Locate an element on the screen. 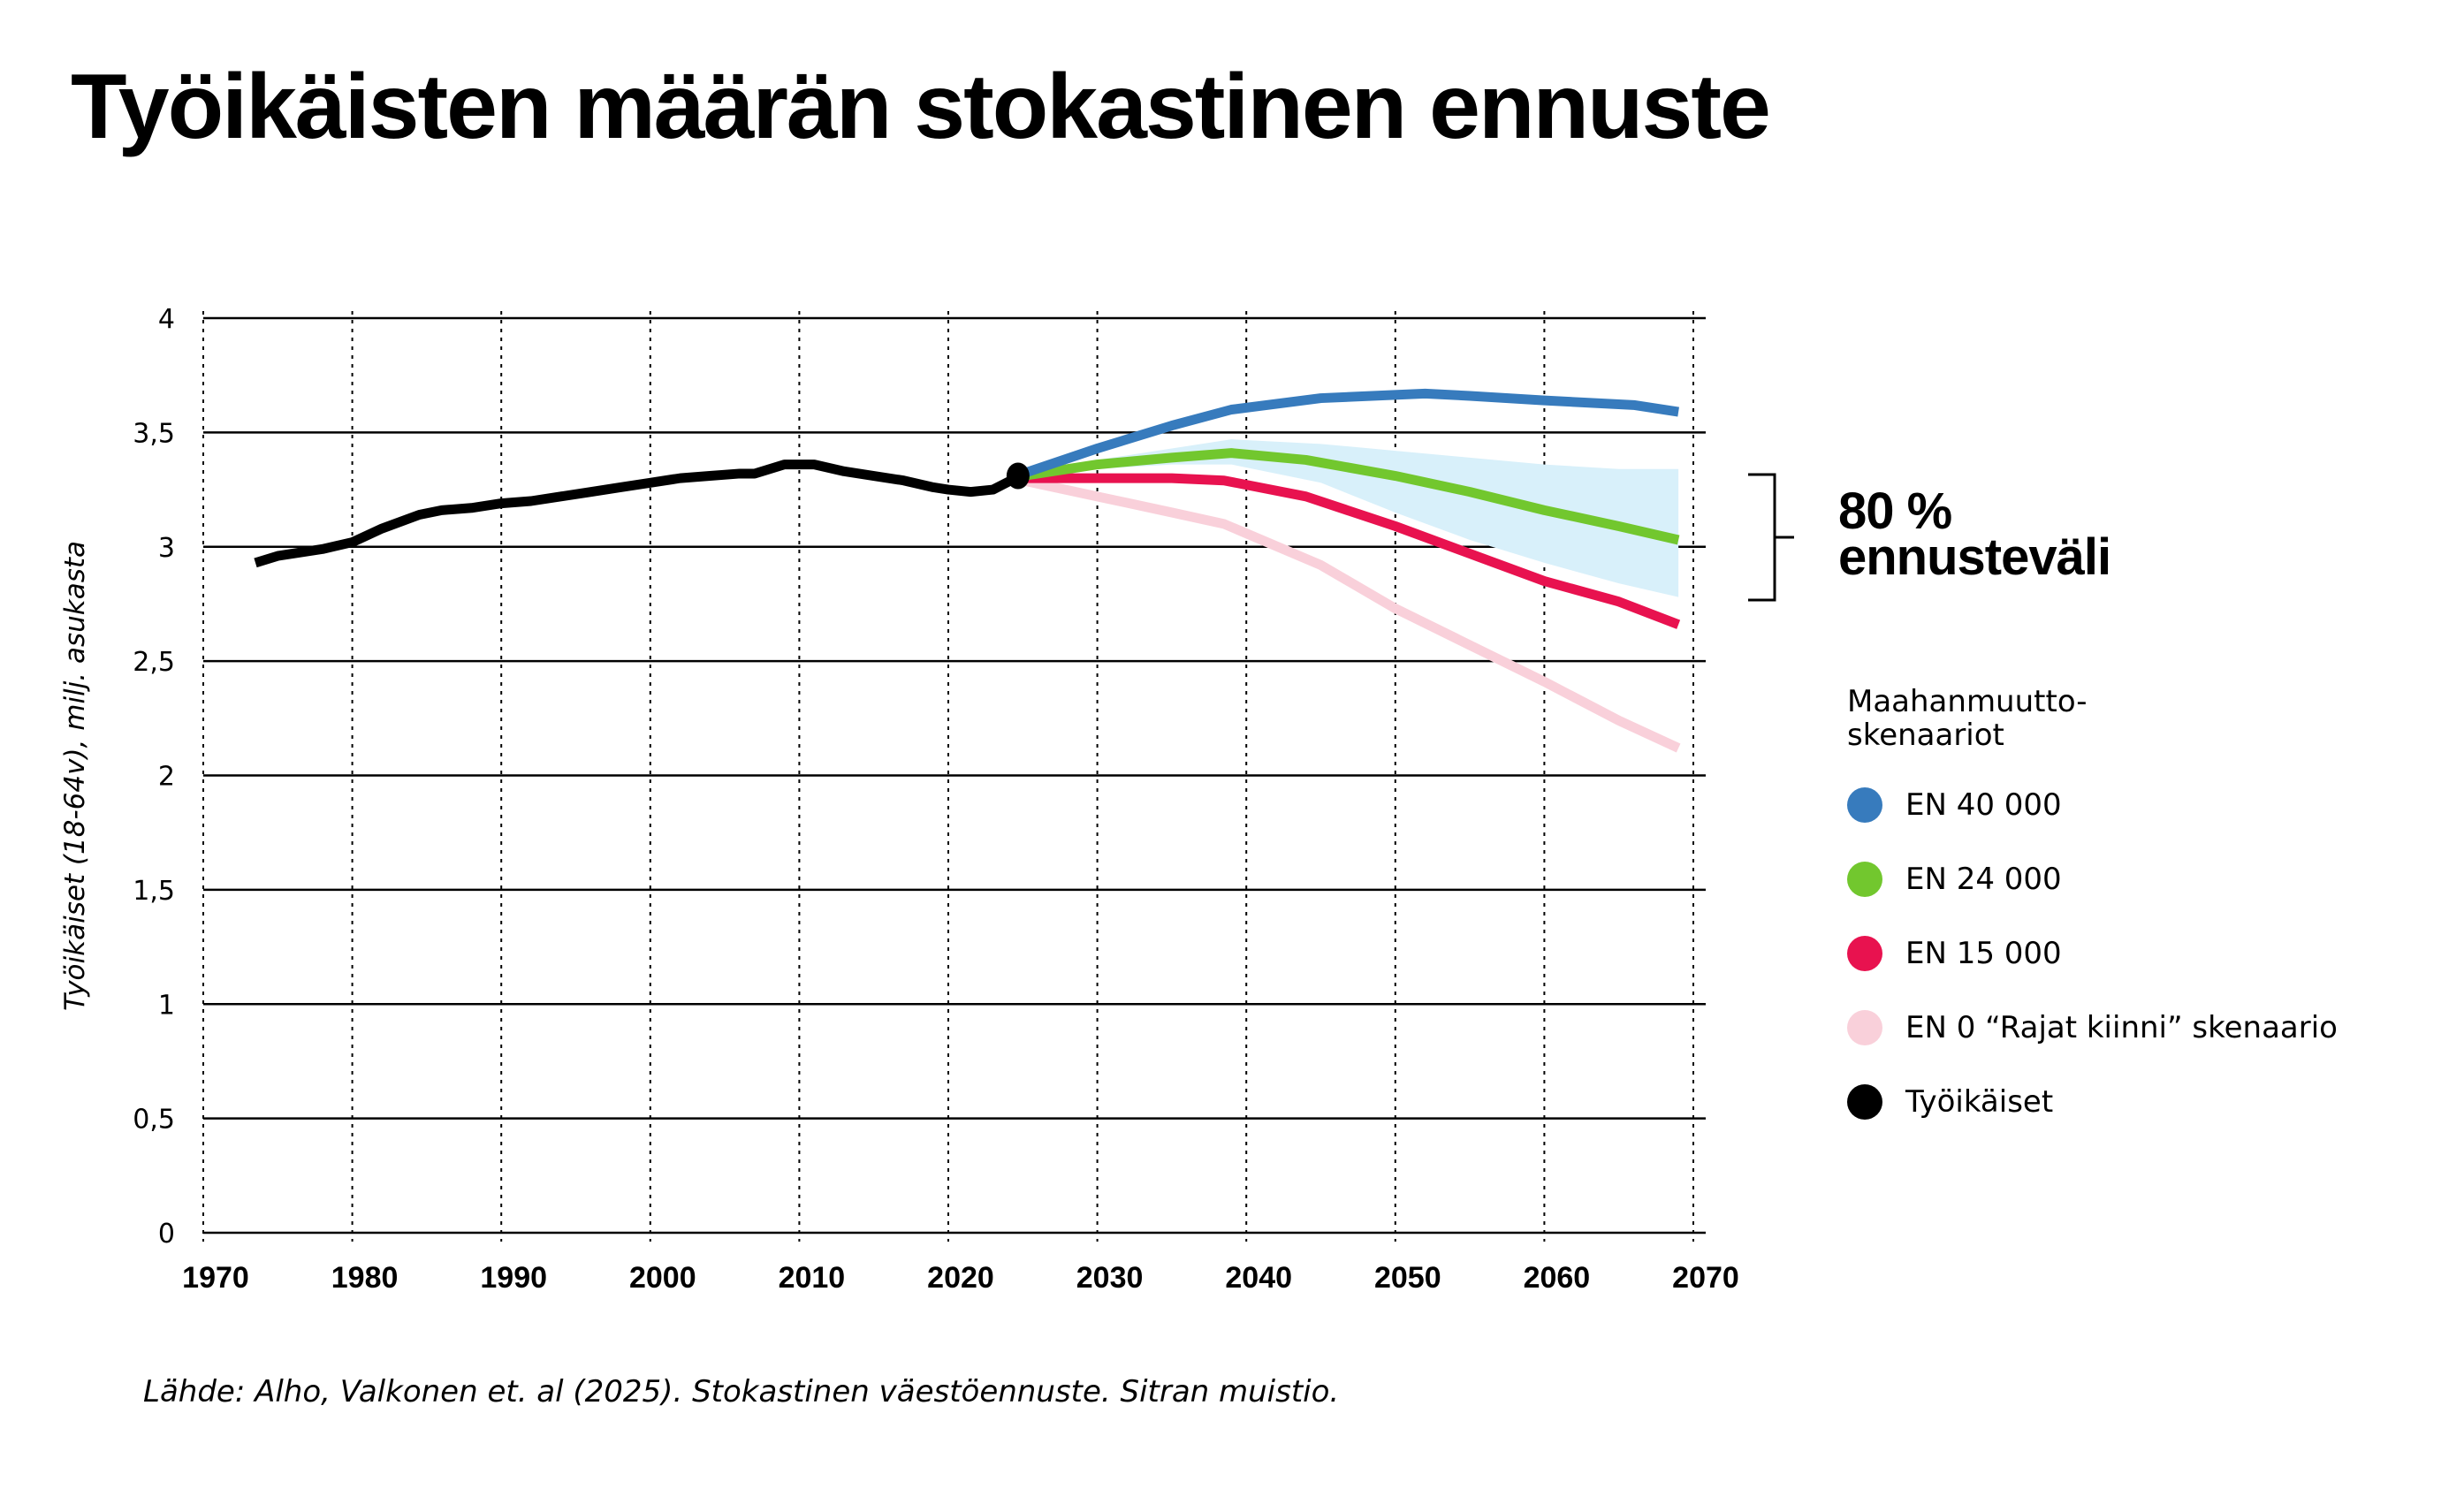 This screenshot has height=1512, width=2464. band-annotation-percent: 80 % is located at coordinates (1895, 511).